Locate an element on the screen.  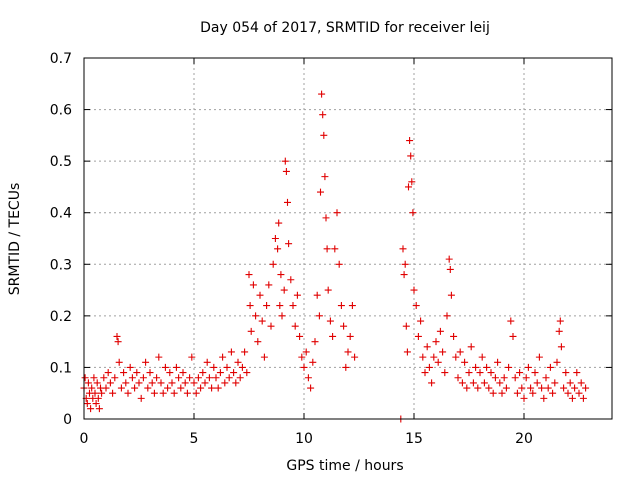
y-tick-label: 0.3 is located at coordinates (61, 265).